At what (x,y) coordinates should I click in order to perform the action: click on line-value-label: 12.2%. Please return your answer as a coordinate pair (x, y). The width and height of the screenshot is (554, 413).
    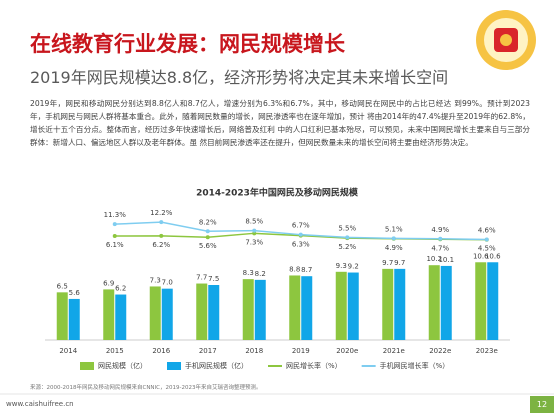
    Looking at the image, I should click on (161, 213).